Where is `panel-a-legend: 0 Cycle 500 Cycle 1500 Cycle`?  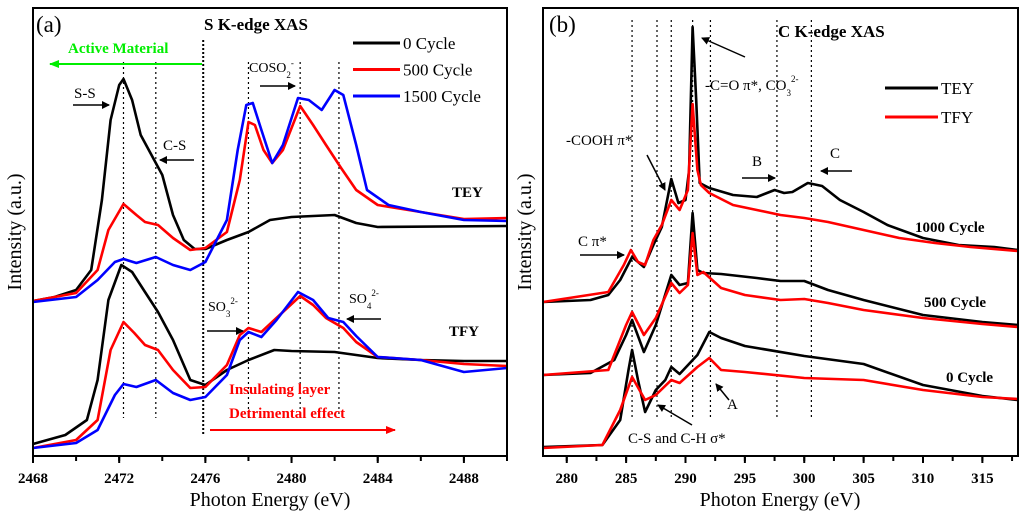 panel-a-legend: 0 Cycle 500 Cycle 1500 Cycle is located at coordinates (417, 70).